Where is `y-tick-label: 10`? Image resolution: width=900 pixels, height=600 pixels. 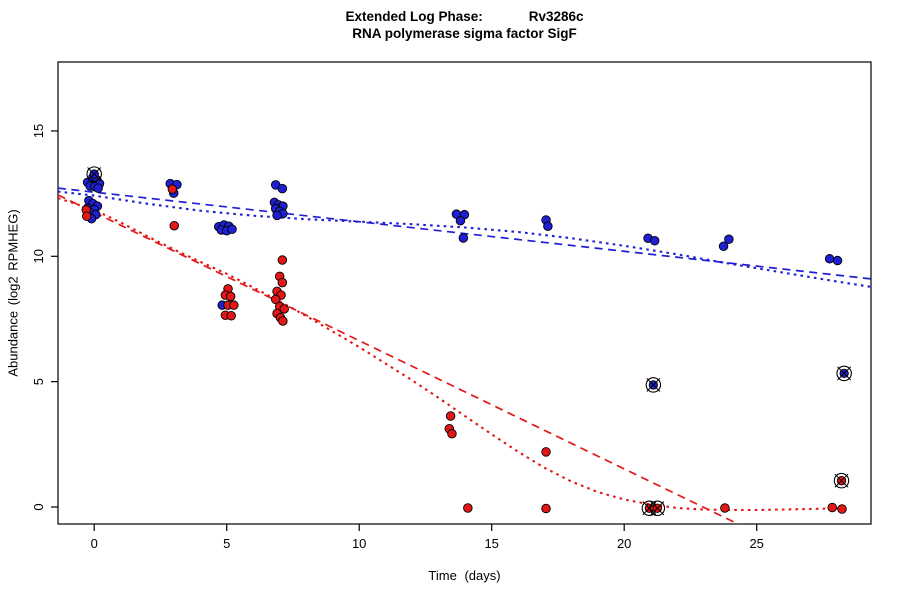
y-tick-label: 10 is located at coordinates (38, 256).